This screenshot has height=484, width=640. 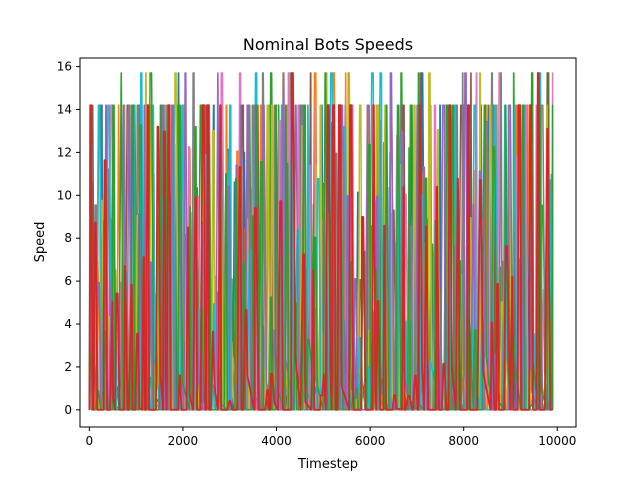 What do you see at coordinates (64, 152) in the screenshot?
I see `y-tick-label: 12` at bounding box center [64, 152].